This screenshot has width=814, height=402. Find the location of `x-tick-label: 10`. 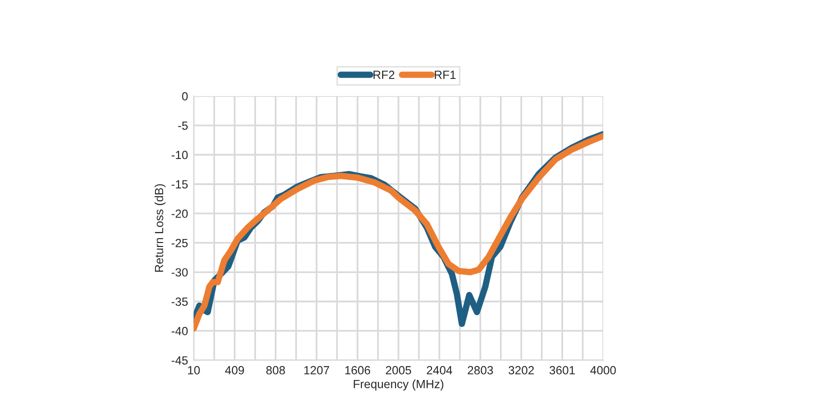

x-tick-label: 10 is located at coordinates (194, 370).